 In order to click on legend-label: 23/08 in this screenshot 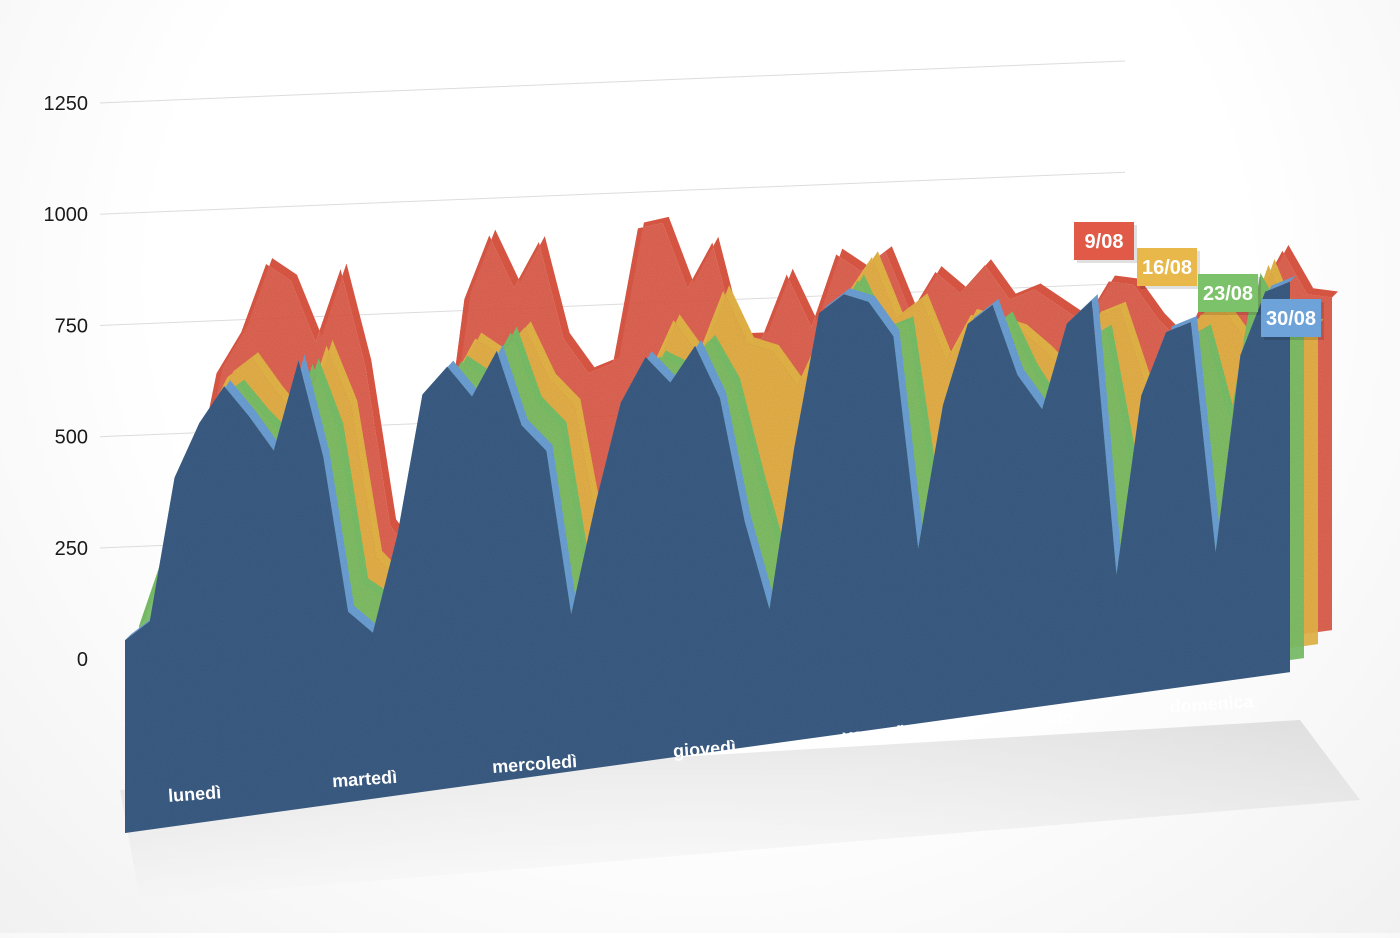, I will do `click(1228, 294)`.